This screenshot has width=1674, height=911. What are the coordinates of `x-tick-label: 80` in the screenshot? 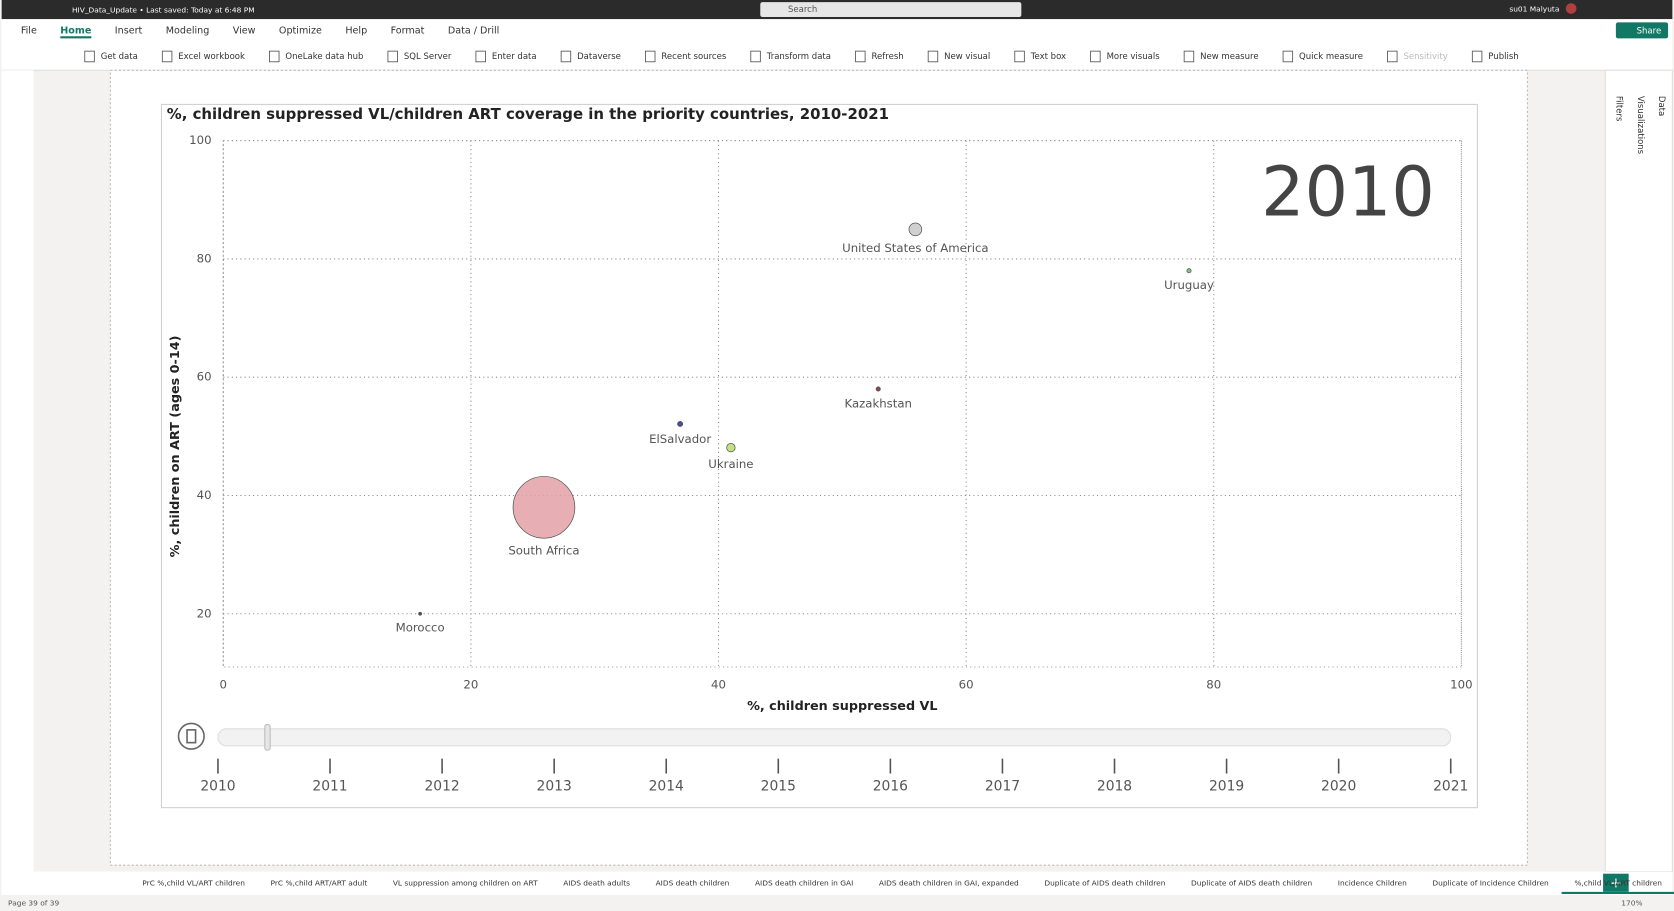 It's located at (1213, 685).